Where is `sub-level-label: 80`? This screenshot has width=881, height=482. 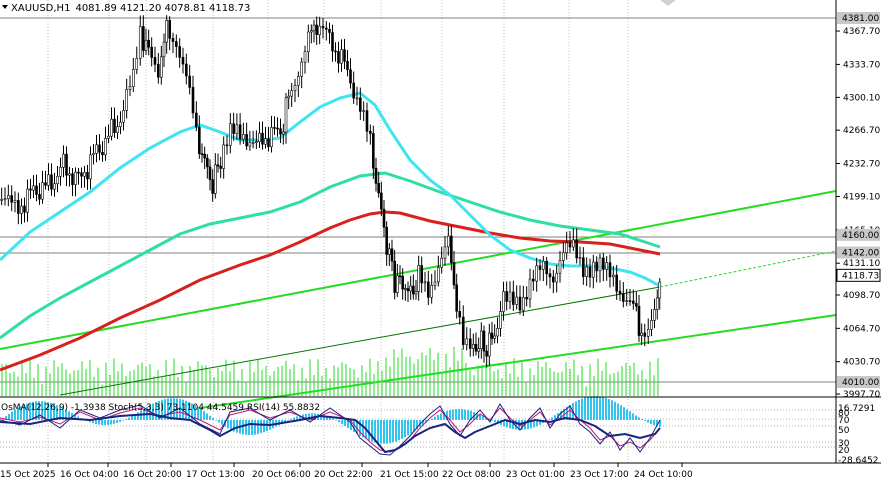 sub-level-label: 80 is located at coordinates (844, 414).